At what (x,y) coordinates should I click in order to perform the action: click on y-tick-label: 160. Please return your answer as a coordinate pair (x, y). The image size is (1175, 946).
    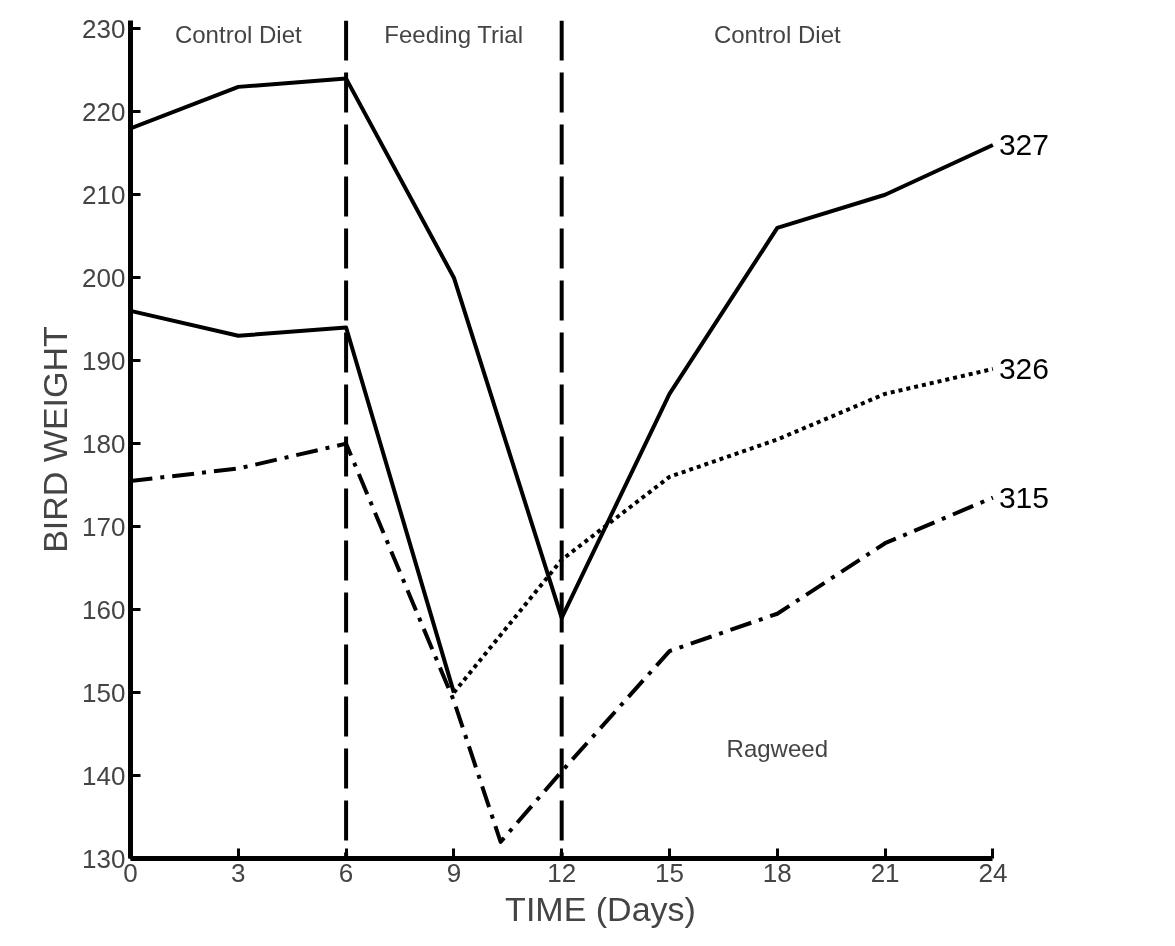
    Looking at the image, I should click on (104, 609).